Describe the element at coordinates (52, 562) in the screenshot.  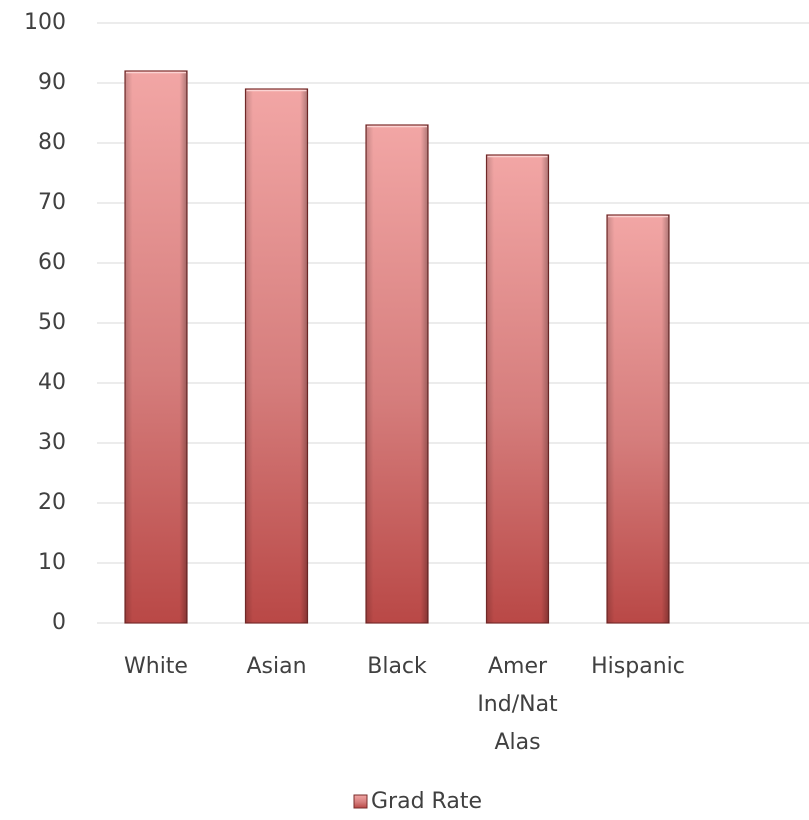
I see `y-tick-label: 10` at that location.